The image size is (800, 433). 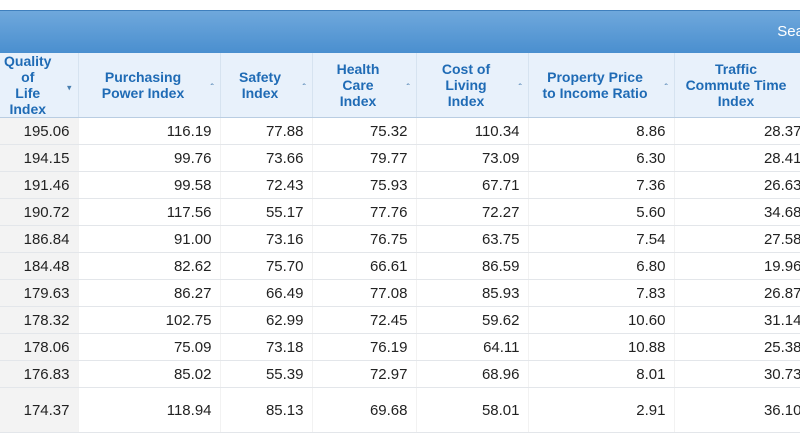 What do you see at coordinates (601, 239) in the screenshot?
I see `table-cell: 7.54` at bounding box center [601, 239].